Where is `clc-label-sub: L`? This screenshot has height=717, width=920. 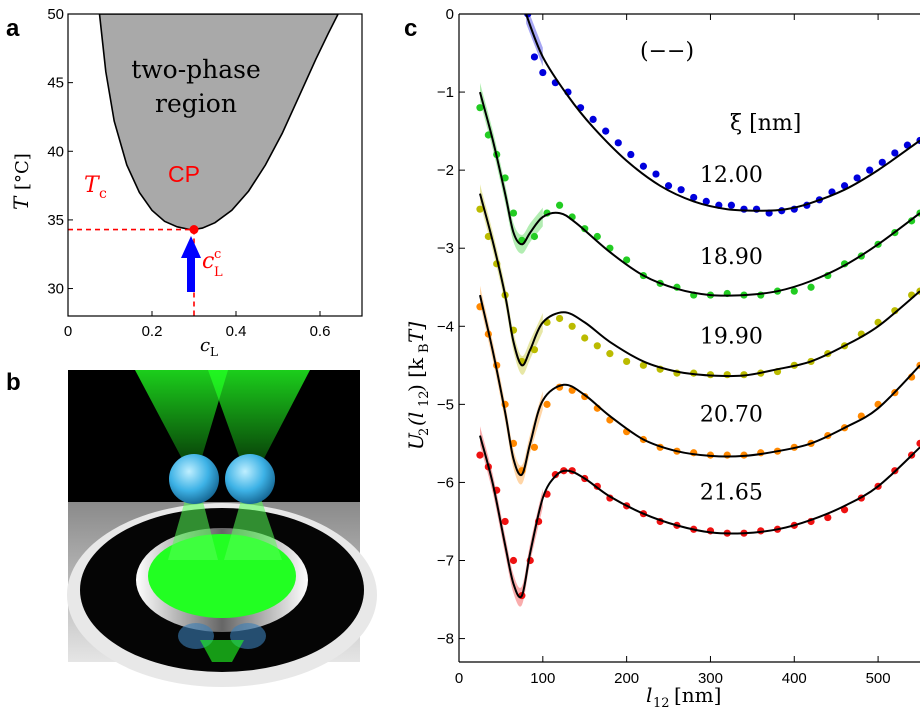
clc-label-sub: L is located at coordinates (218, 272).